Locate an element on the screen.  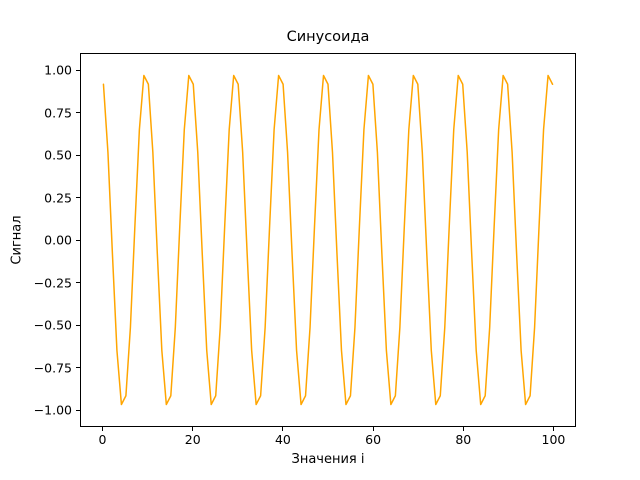
y-tick-label: 0.25 is located at coordinates (58, 197).